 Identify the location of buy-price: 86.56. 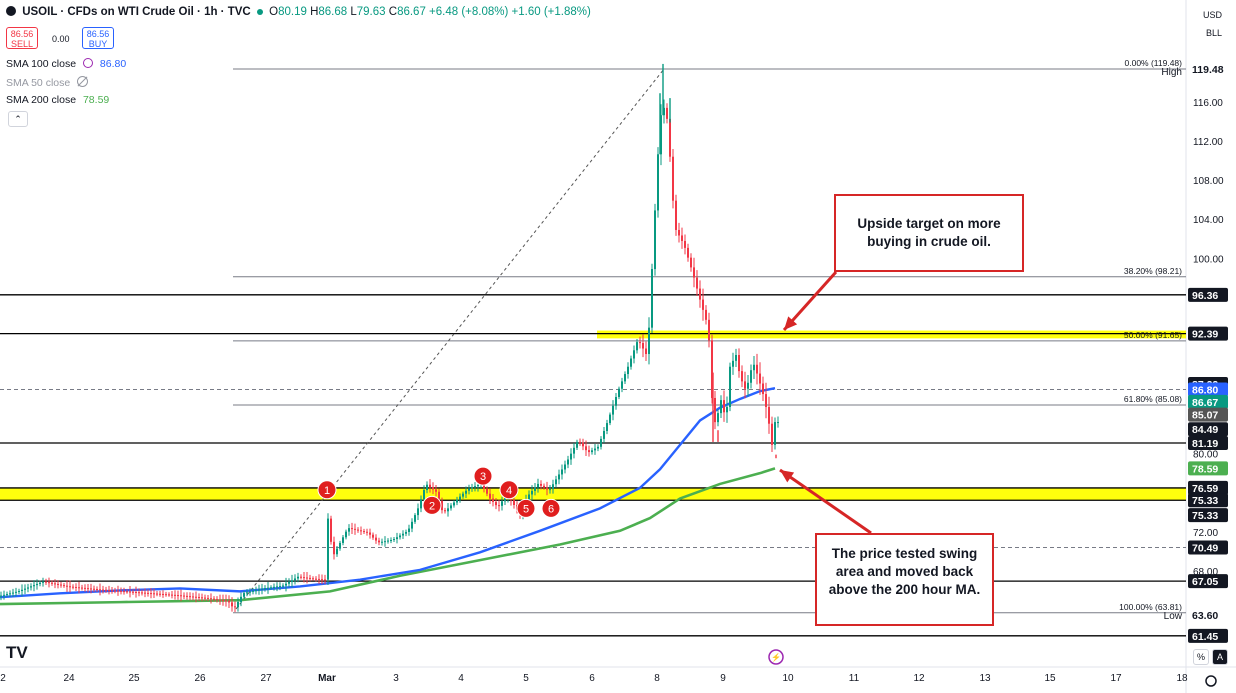
(98, 34).